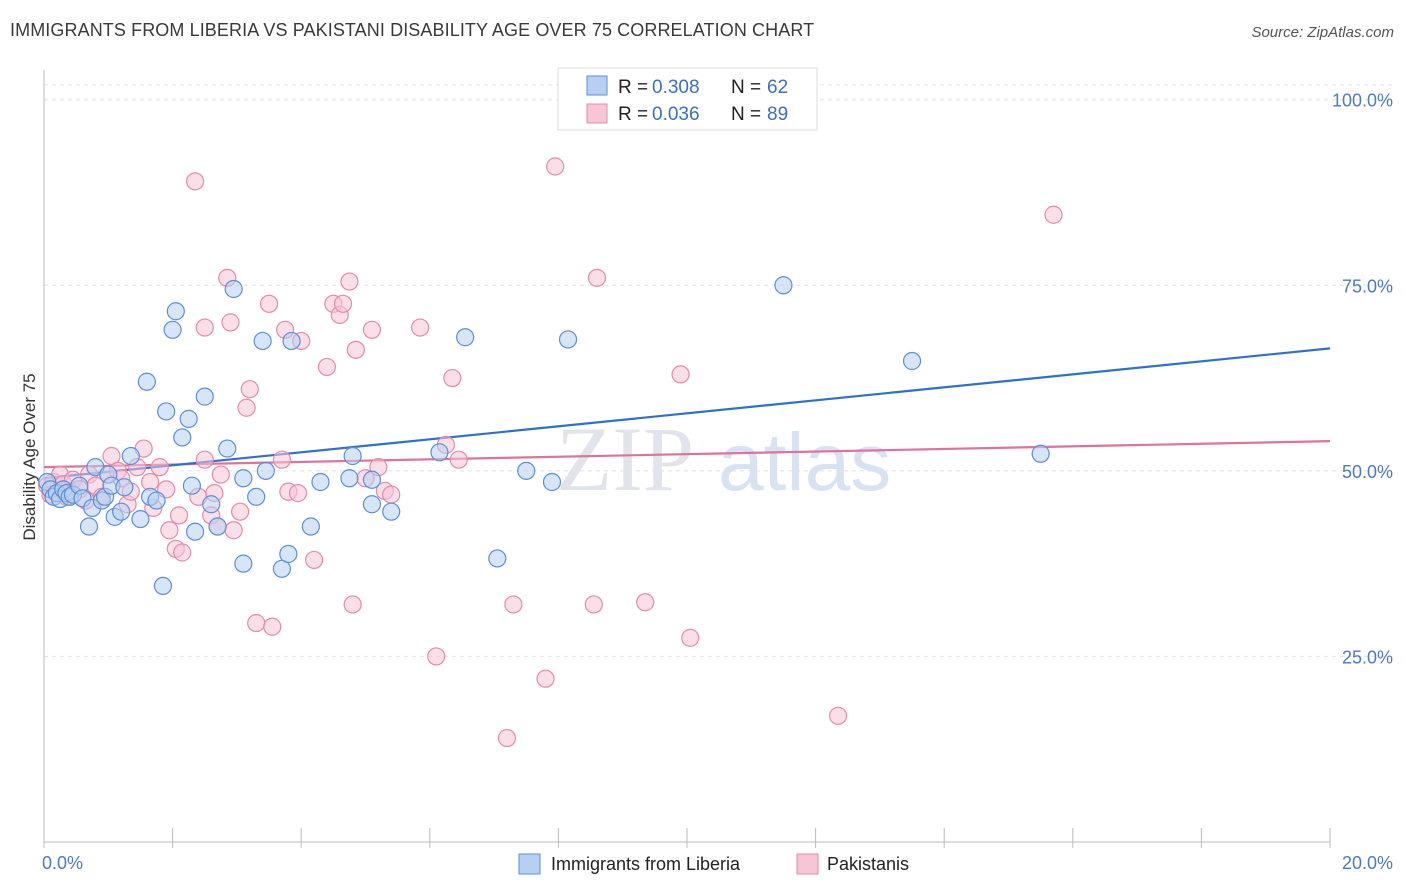 The image size is (1406, 892). I want to click on legend-pakistani-r-label: R =, so click(633, 114).